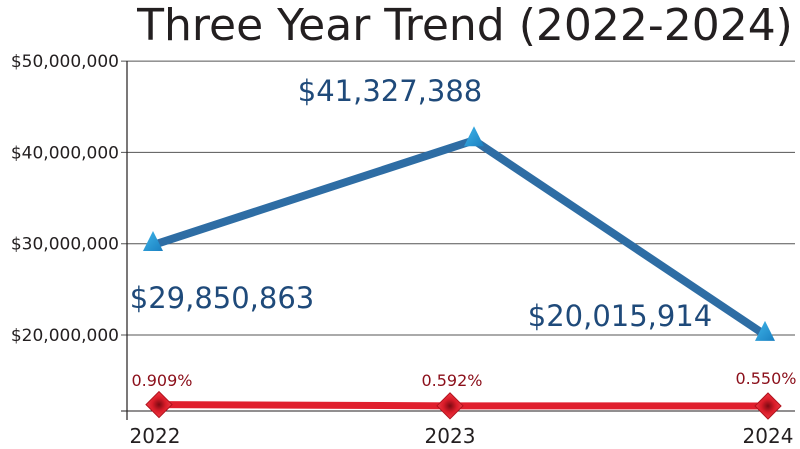 Image resolution: width=800 pixels, height=449 pixels. I want to click on chart-title: Three Year Trend (2022-2024), so click(464, 25).